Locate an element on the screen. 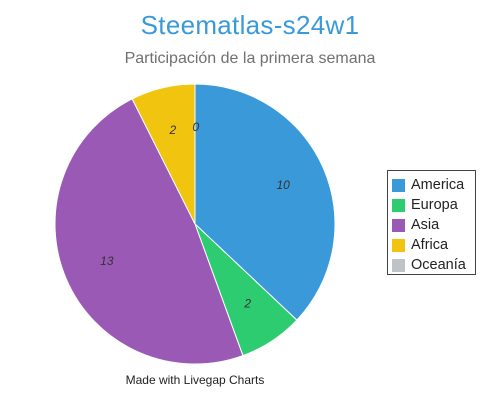  legend-label-europa: Europa is located at coordinates (434, 205).